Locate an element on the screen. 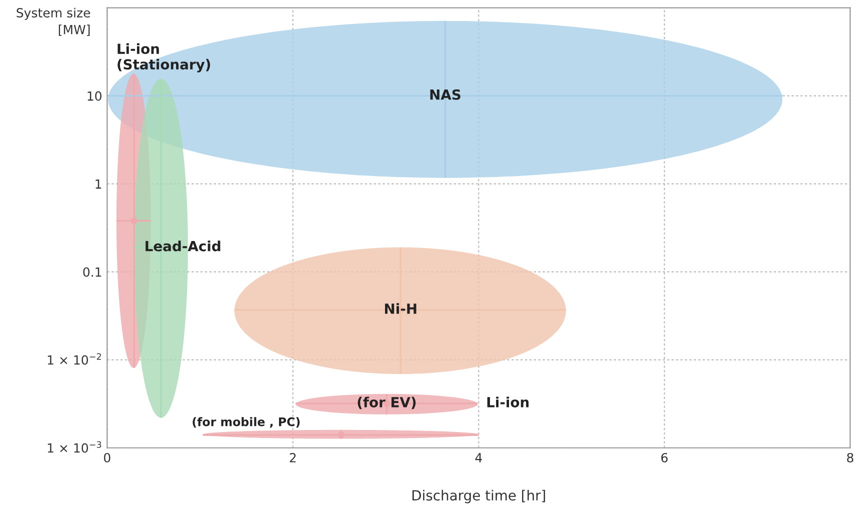 This screenshot has height=522, width=864. y-tick-label: 1 is located at coordinates (99, 184).